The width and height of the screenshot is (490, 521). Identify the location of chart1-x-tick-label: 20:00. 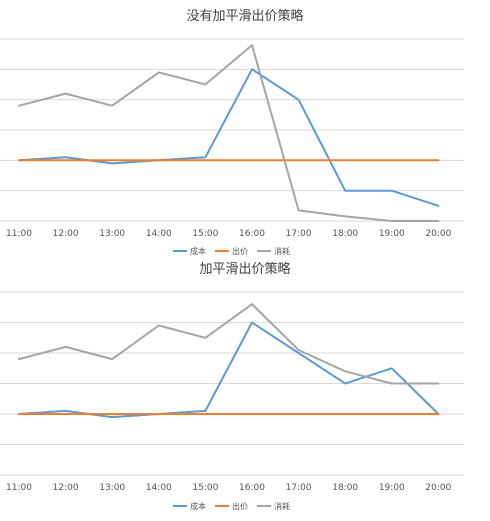
(438, 234).